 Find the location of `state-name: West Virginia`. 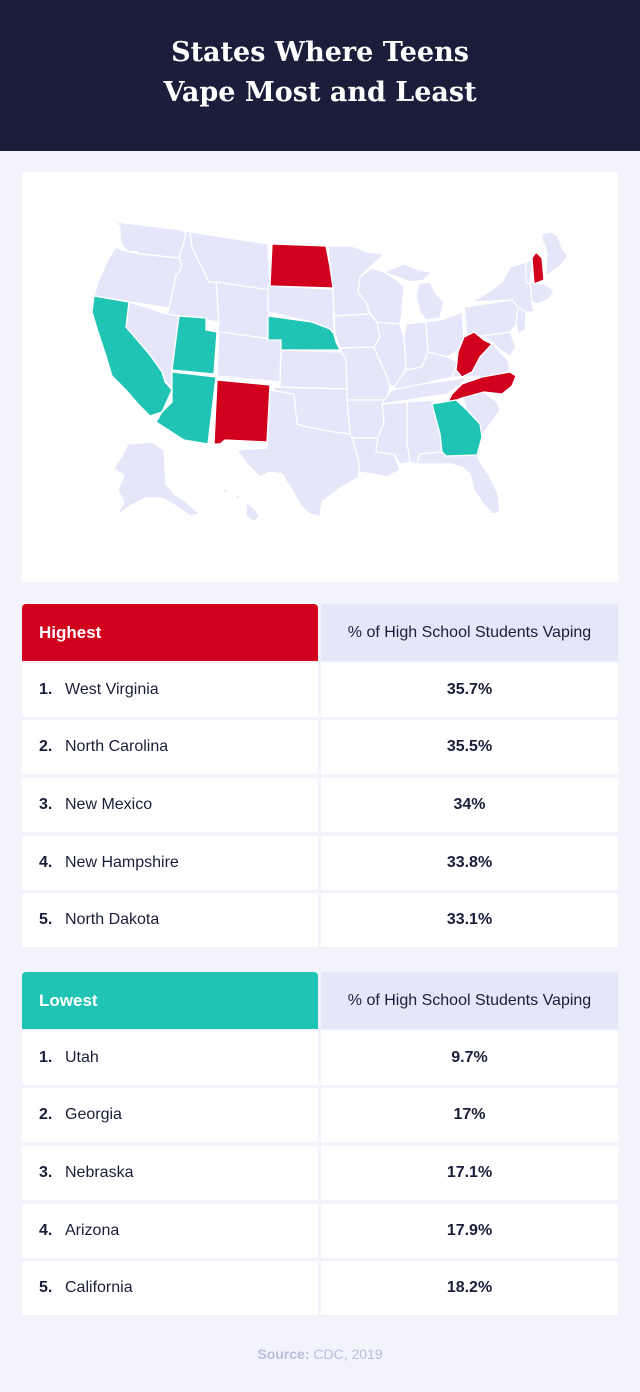

state-name: West Virginia is located at coordinates (112, 689).